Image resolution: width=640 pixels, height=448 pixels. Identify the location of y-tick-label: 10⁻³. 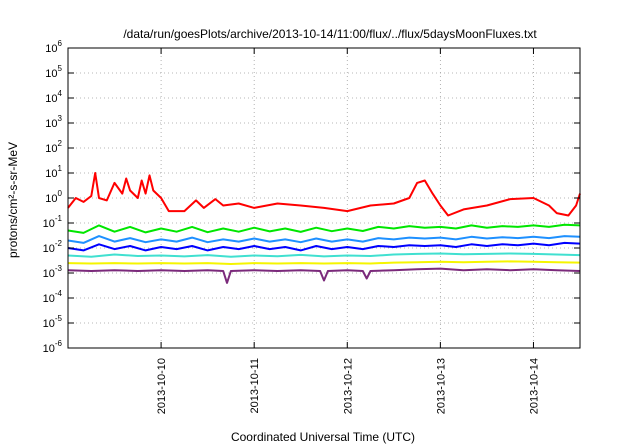
(53, 272).